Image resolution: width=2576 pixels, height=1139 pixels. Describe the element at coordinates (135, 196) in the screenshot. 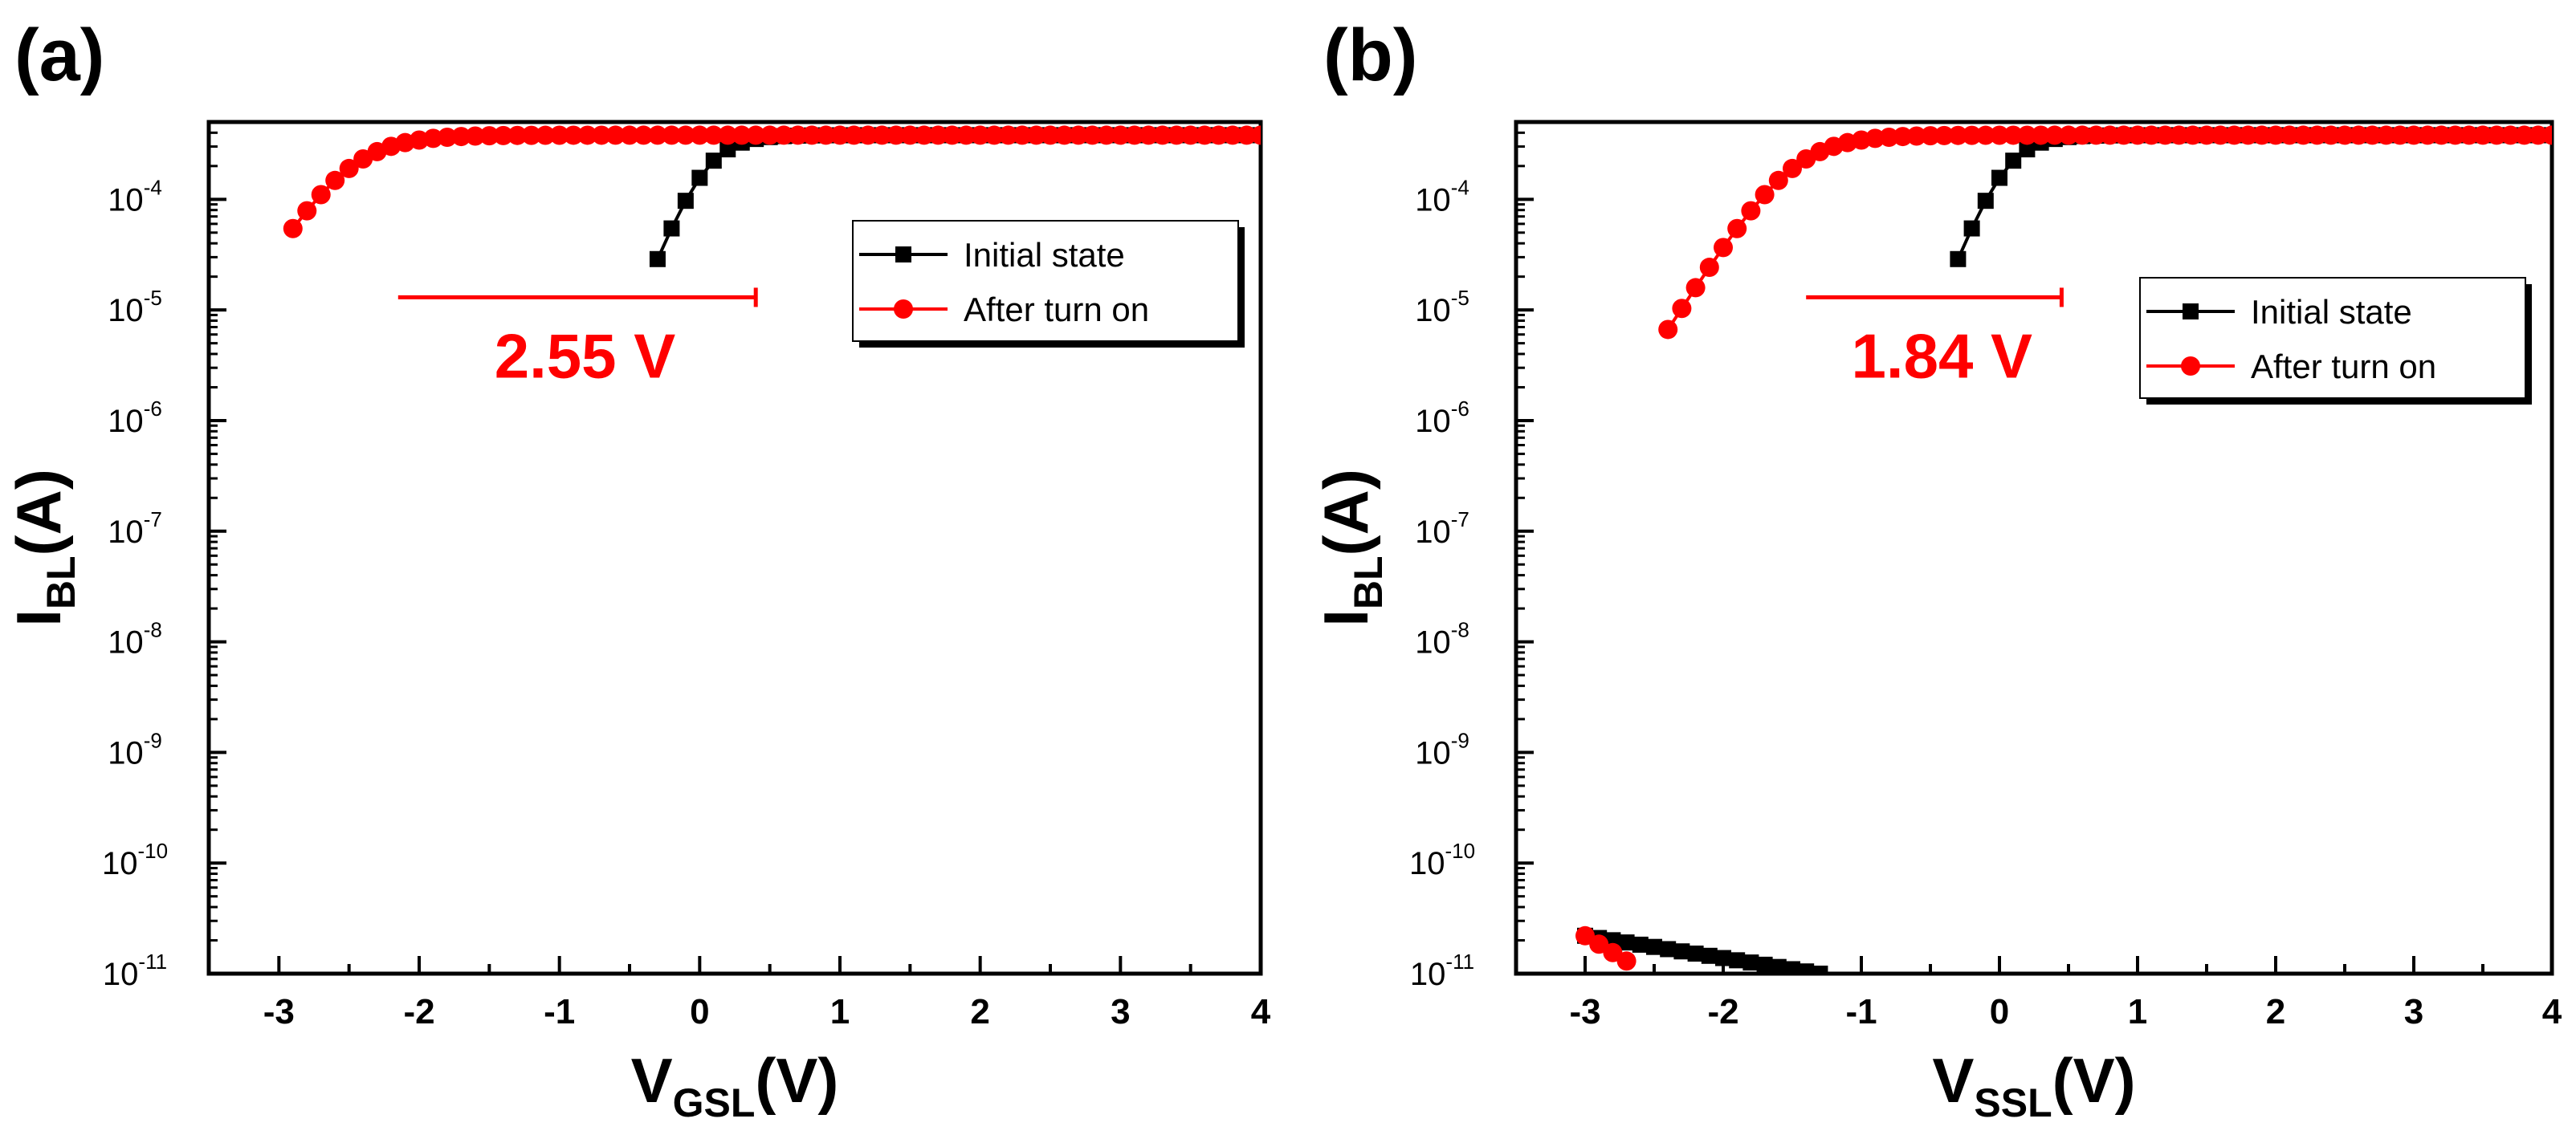

I see `y-tick-label: 10⁻⁴` at that location.